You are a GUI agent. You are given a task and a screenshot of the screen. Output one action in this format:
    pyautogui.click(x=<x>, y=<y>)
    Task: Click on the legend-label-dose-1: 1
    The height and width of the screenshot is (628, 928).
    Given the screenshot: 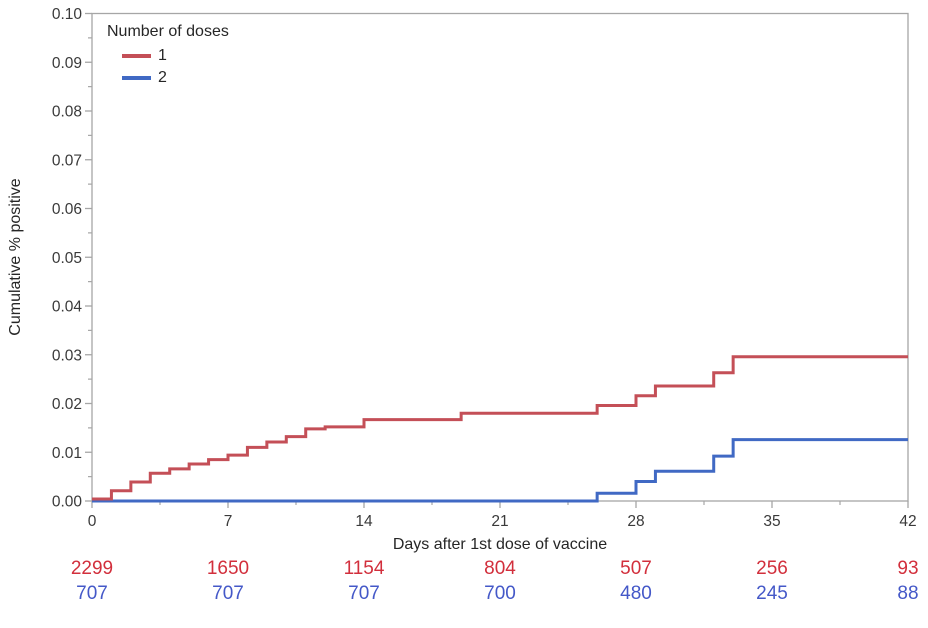 What is the action you would take?
    pyautogui.click(x=162, y=55)
    